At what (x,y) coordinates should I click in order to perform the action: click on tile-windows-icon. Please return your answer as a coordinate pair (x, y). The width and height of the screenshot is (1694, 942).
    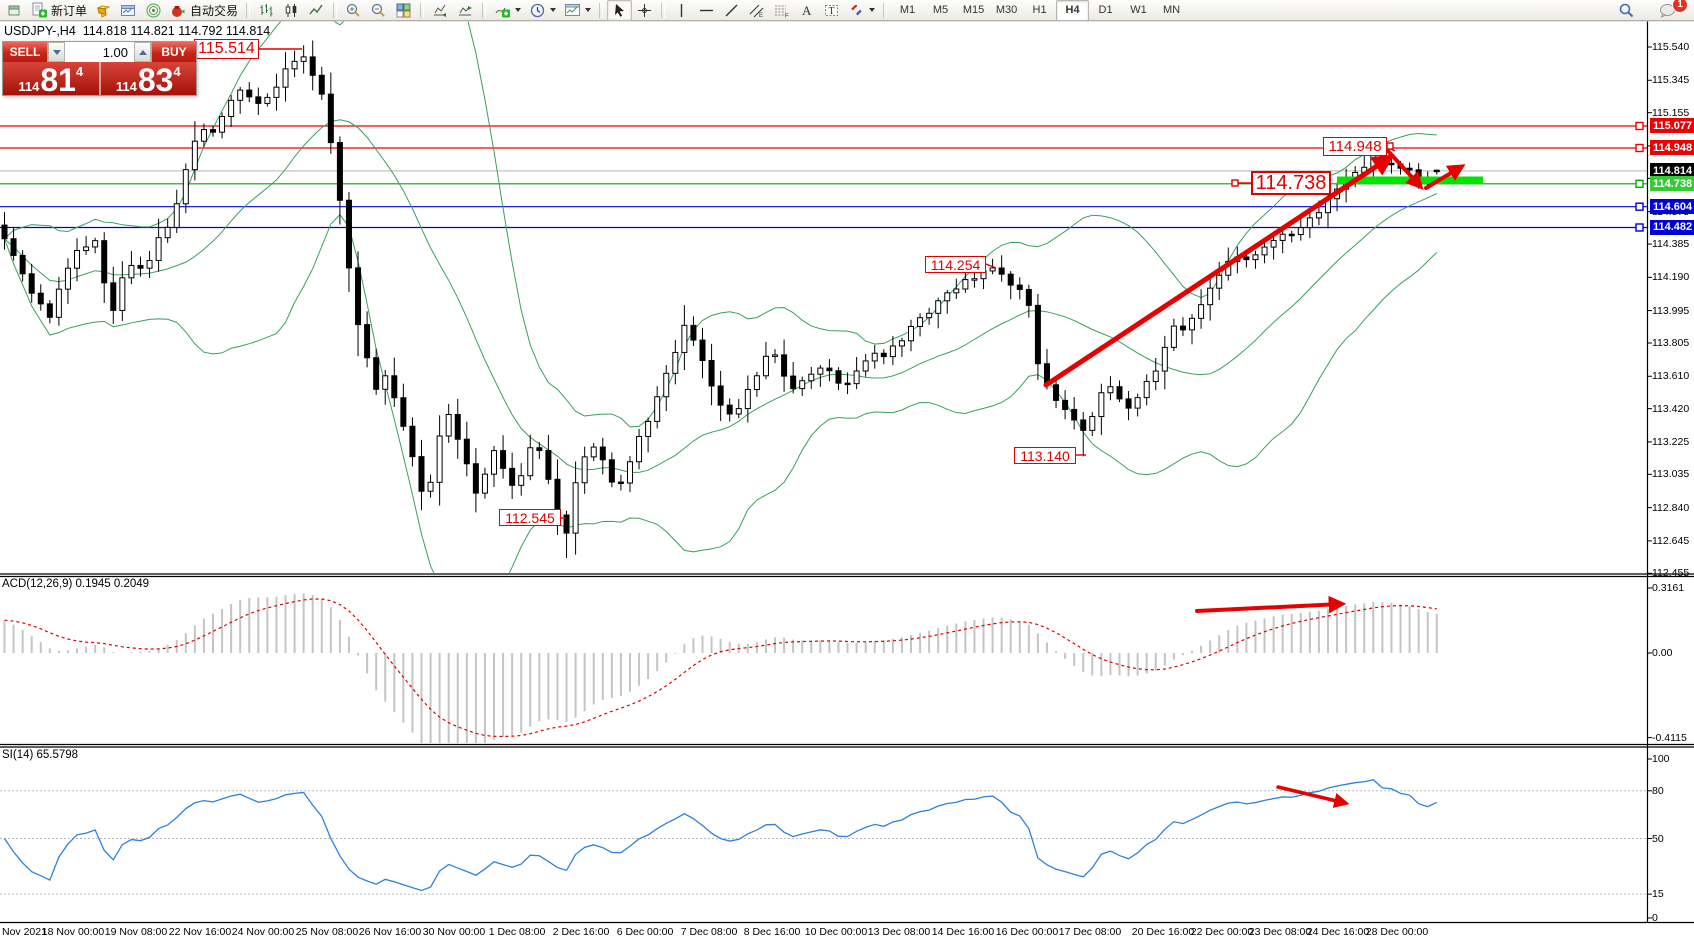
    Looking at the image, I should click on (403, 10).